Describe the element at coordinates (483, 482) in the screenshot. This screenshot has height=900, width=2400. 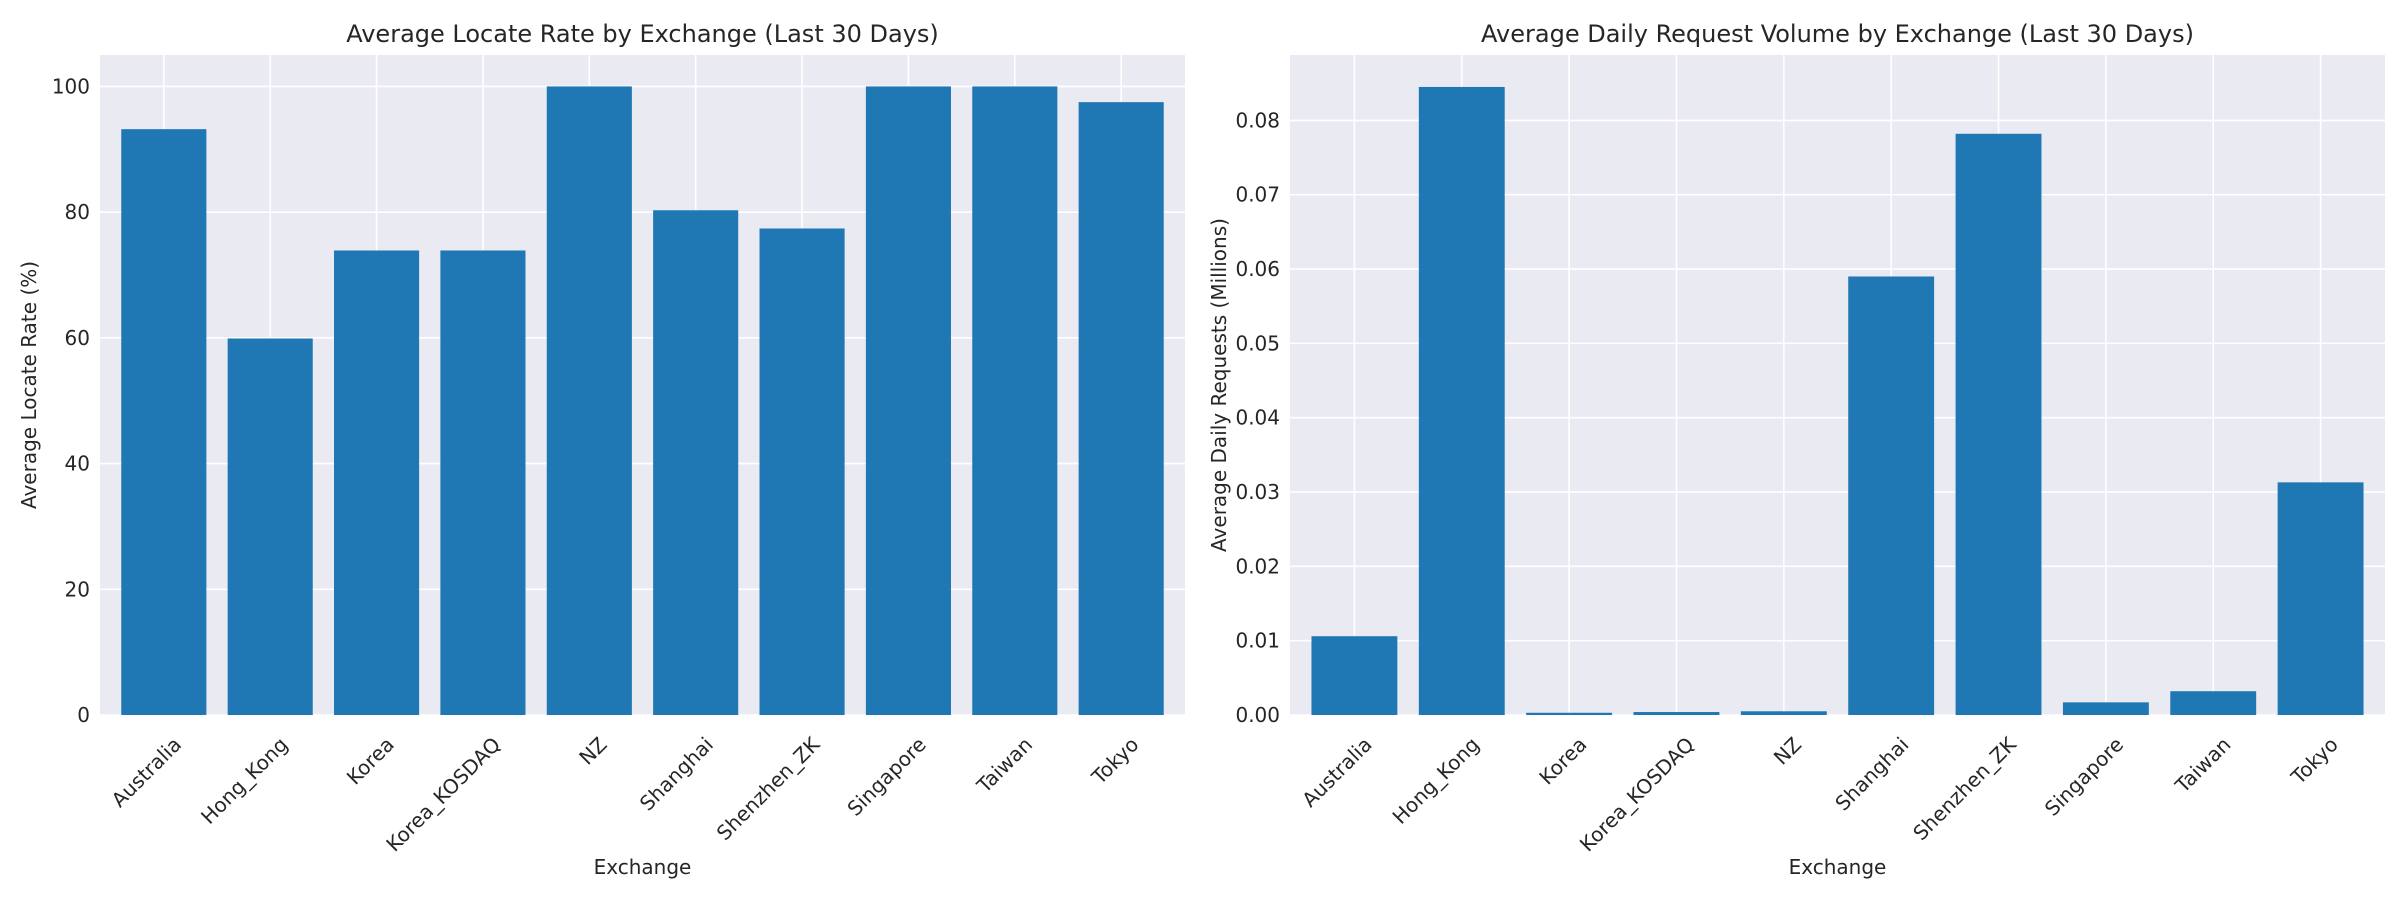
I see `locate-rate-bar-korea-kosdaq` at that location.